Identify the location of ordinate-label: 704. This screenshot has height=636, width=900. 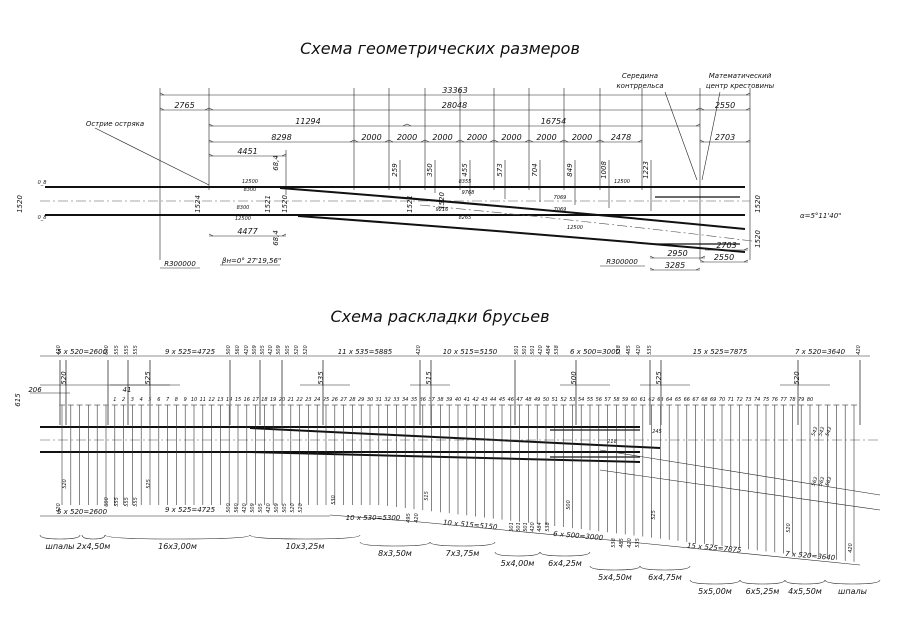
(535, 169).